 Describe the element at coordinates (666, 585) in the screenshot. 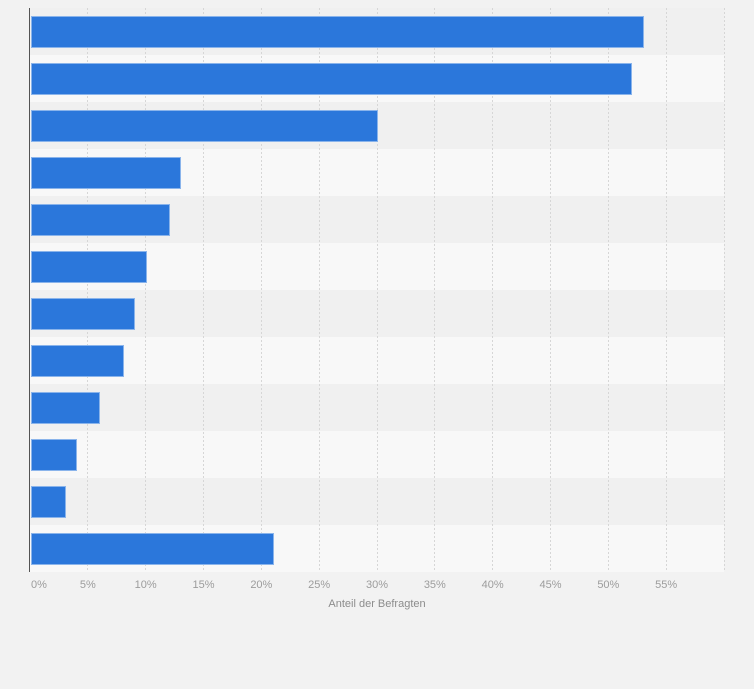

I see `x-tick-label: 55%` at that location.